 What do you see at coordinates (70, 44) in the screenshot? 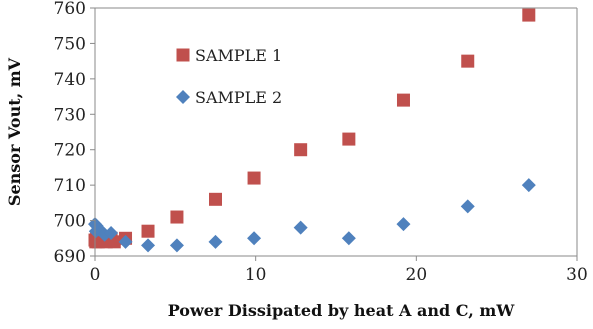
I see `y-tick-label: 750` at bounding box center [70, 44].